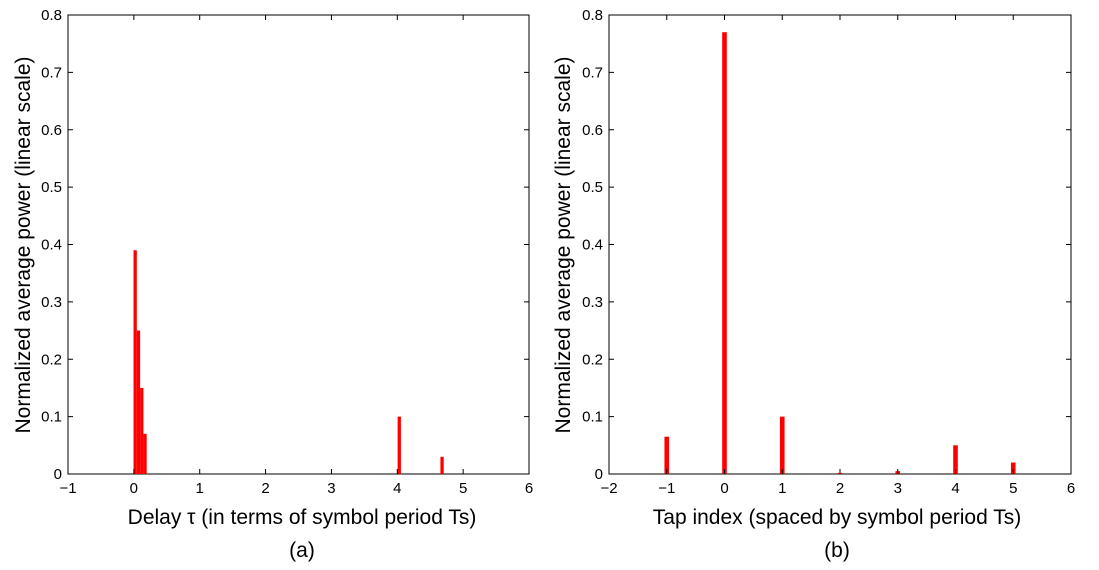 The height and width of the screenshot is (570, 1099). What do you see at coordinates (302, 550) in the screenshot?
I see `caption-a: (a)` at bounding box center [302, 550].